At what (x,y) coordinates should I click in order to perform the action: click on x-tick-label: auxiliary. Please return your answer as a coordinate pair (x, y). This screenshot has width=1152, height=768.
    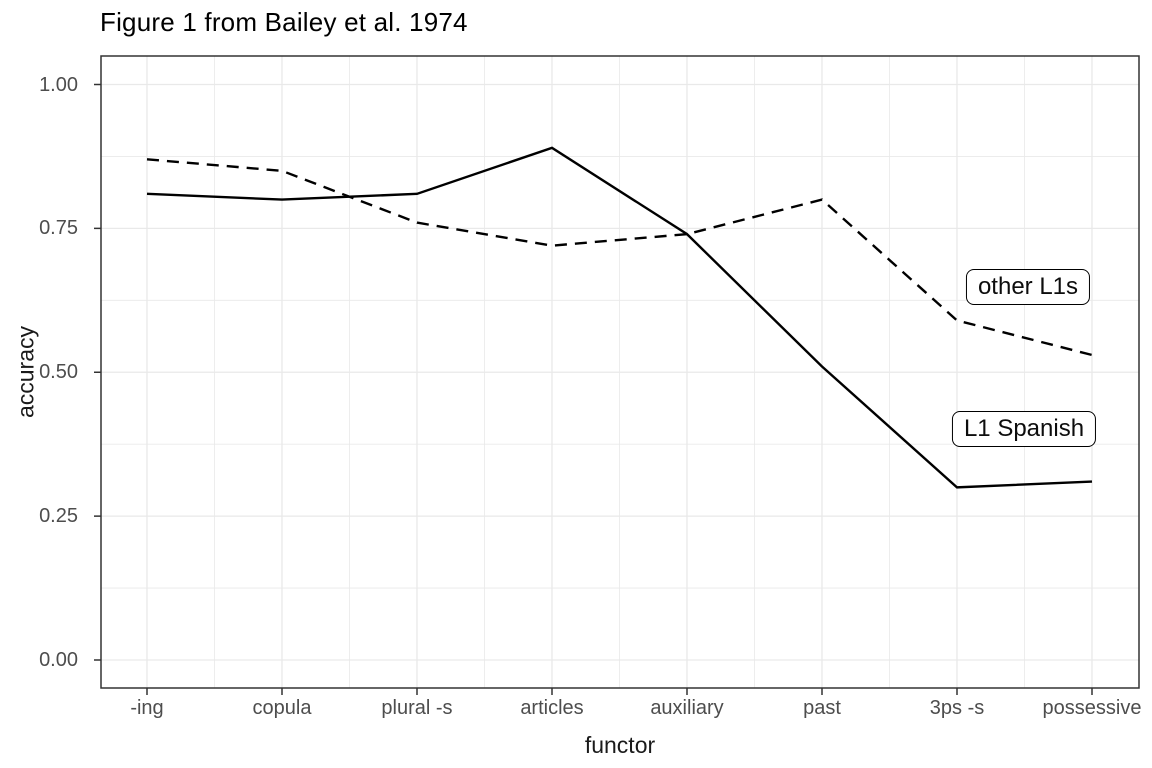
    Looking at the image, I should click on (687, 708).